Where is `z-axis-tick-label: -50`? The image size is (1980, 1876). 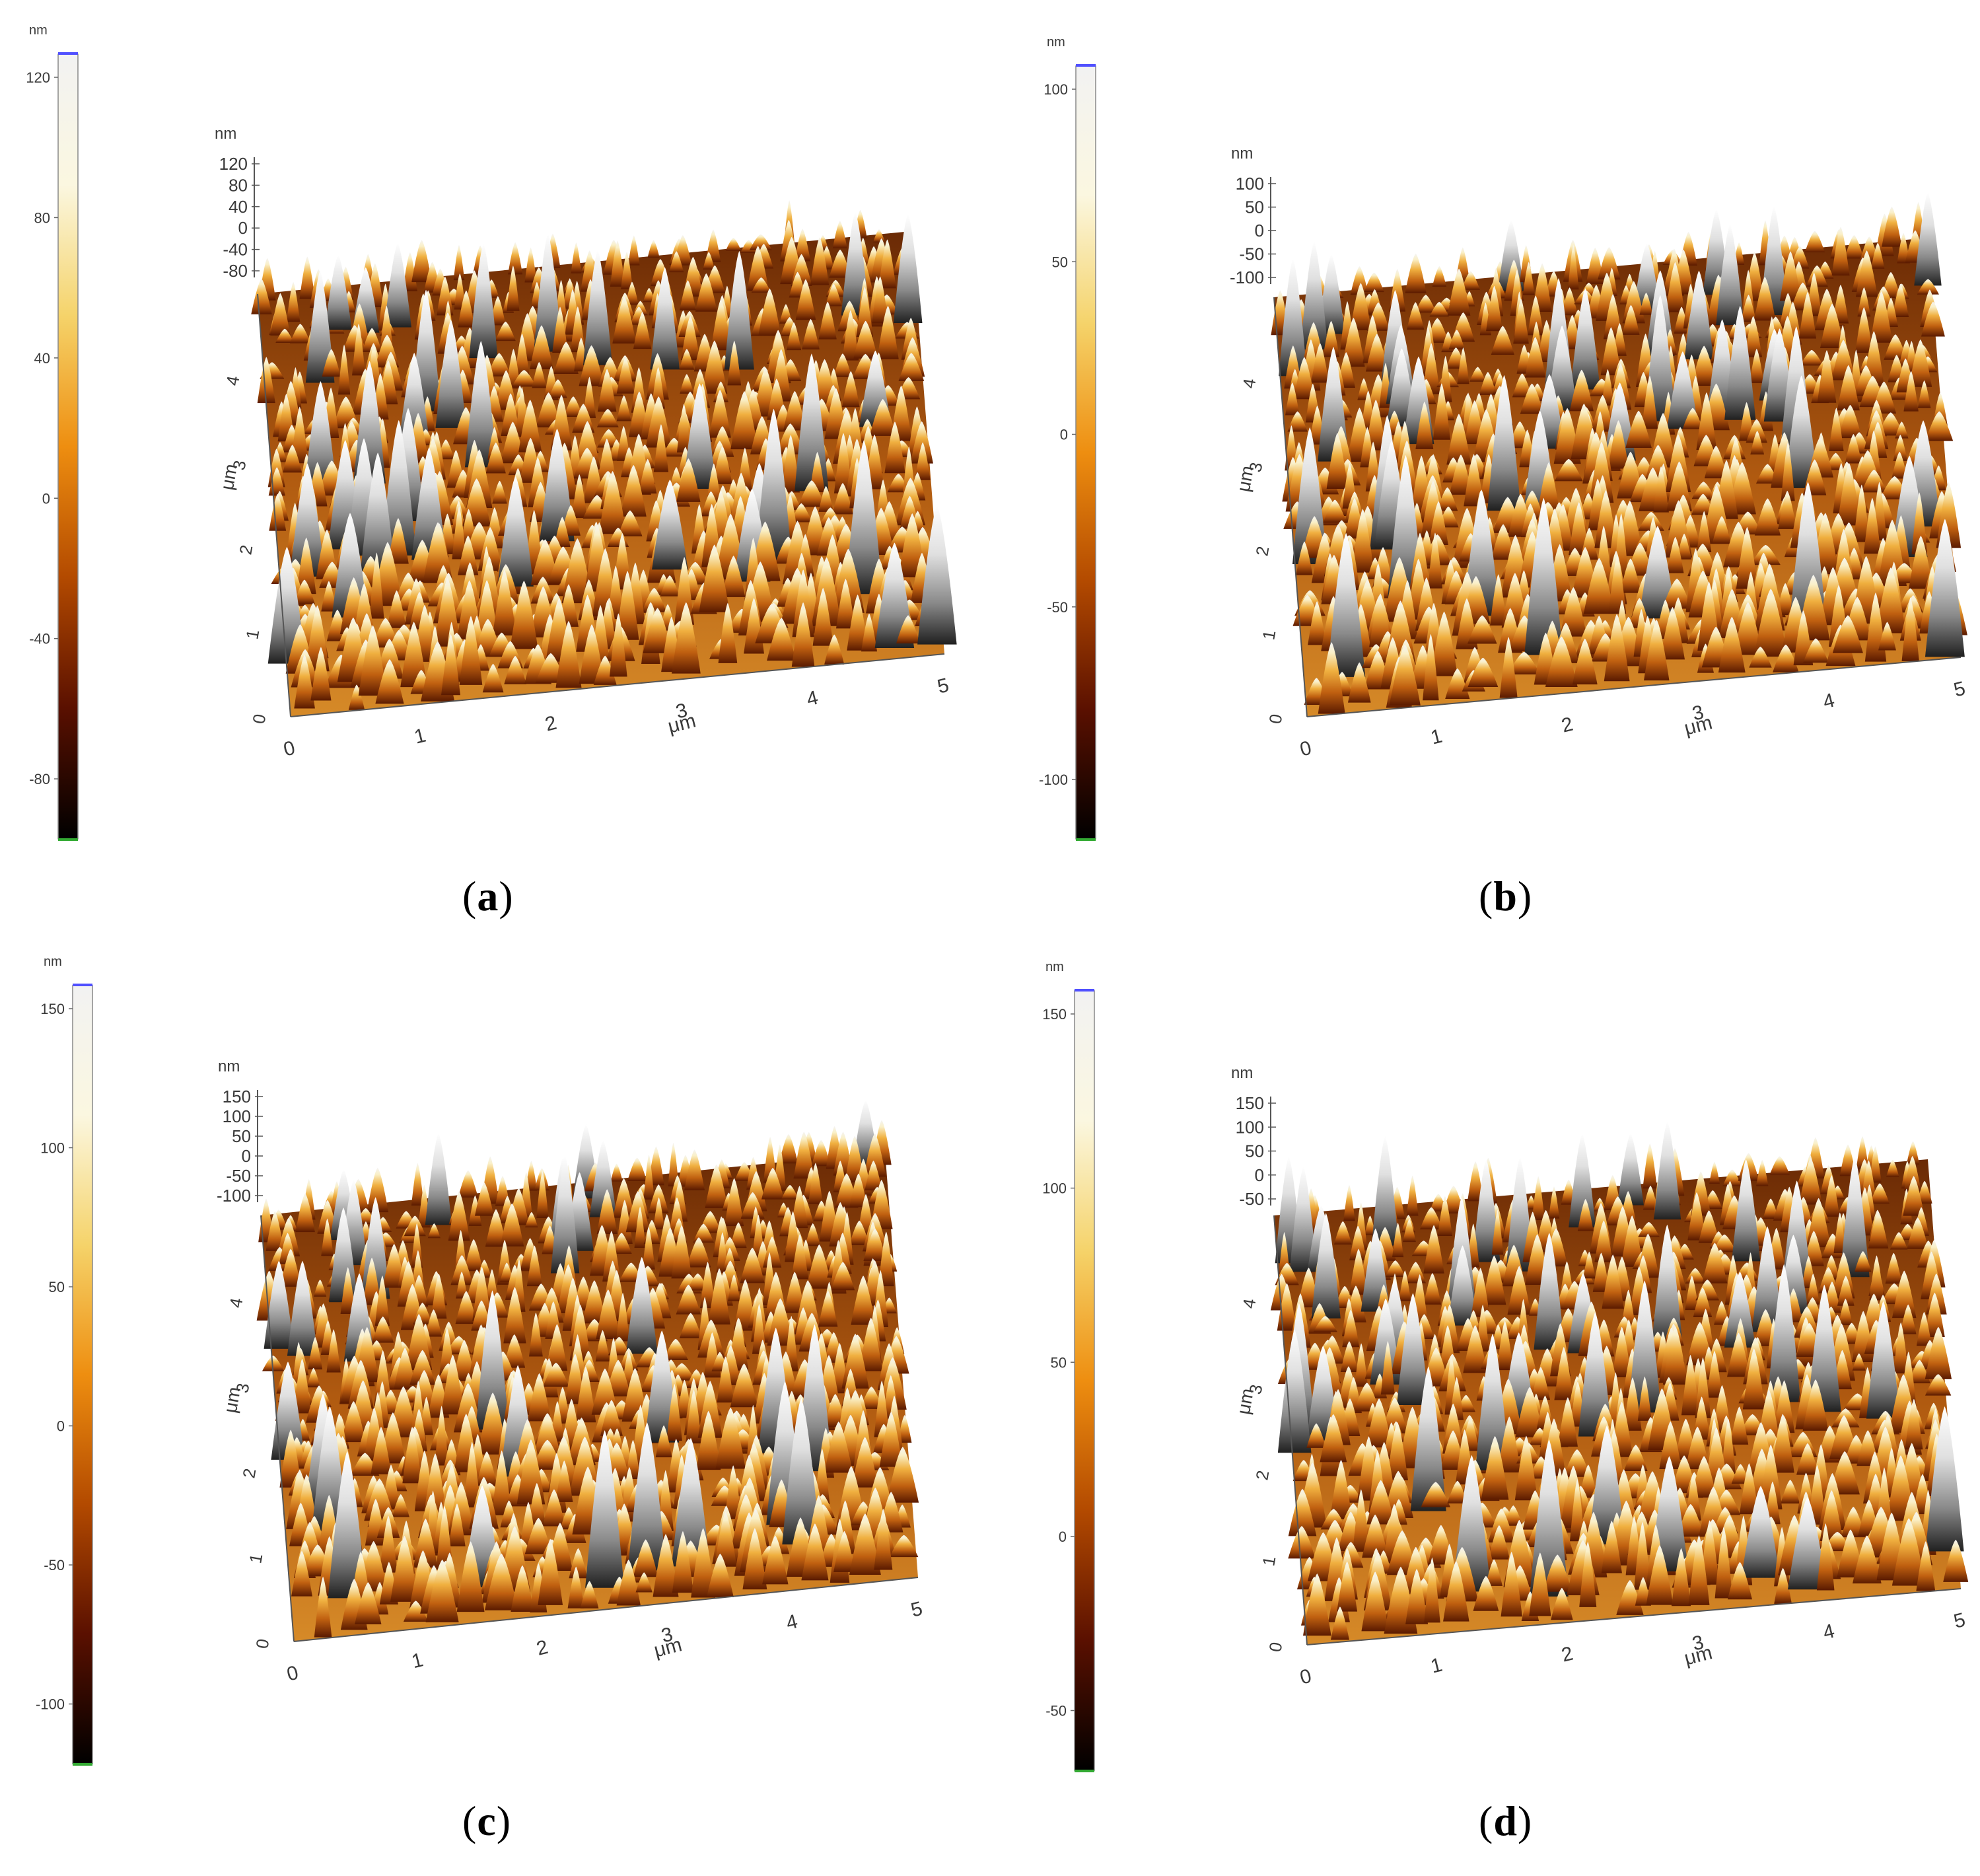
z-axis-tick-label: -50 is located at coordinates (238, 1176).